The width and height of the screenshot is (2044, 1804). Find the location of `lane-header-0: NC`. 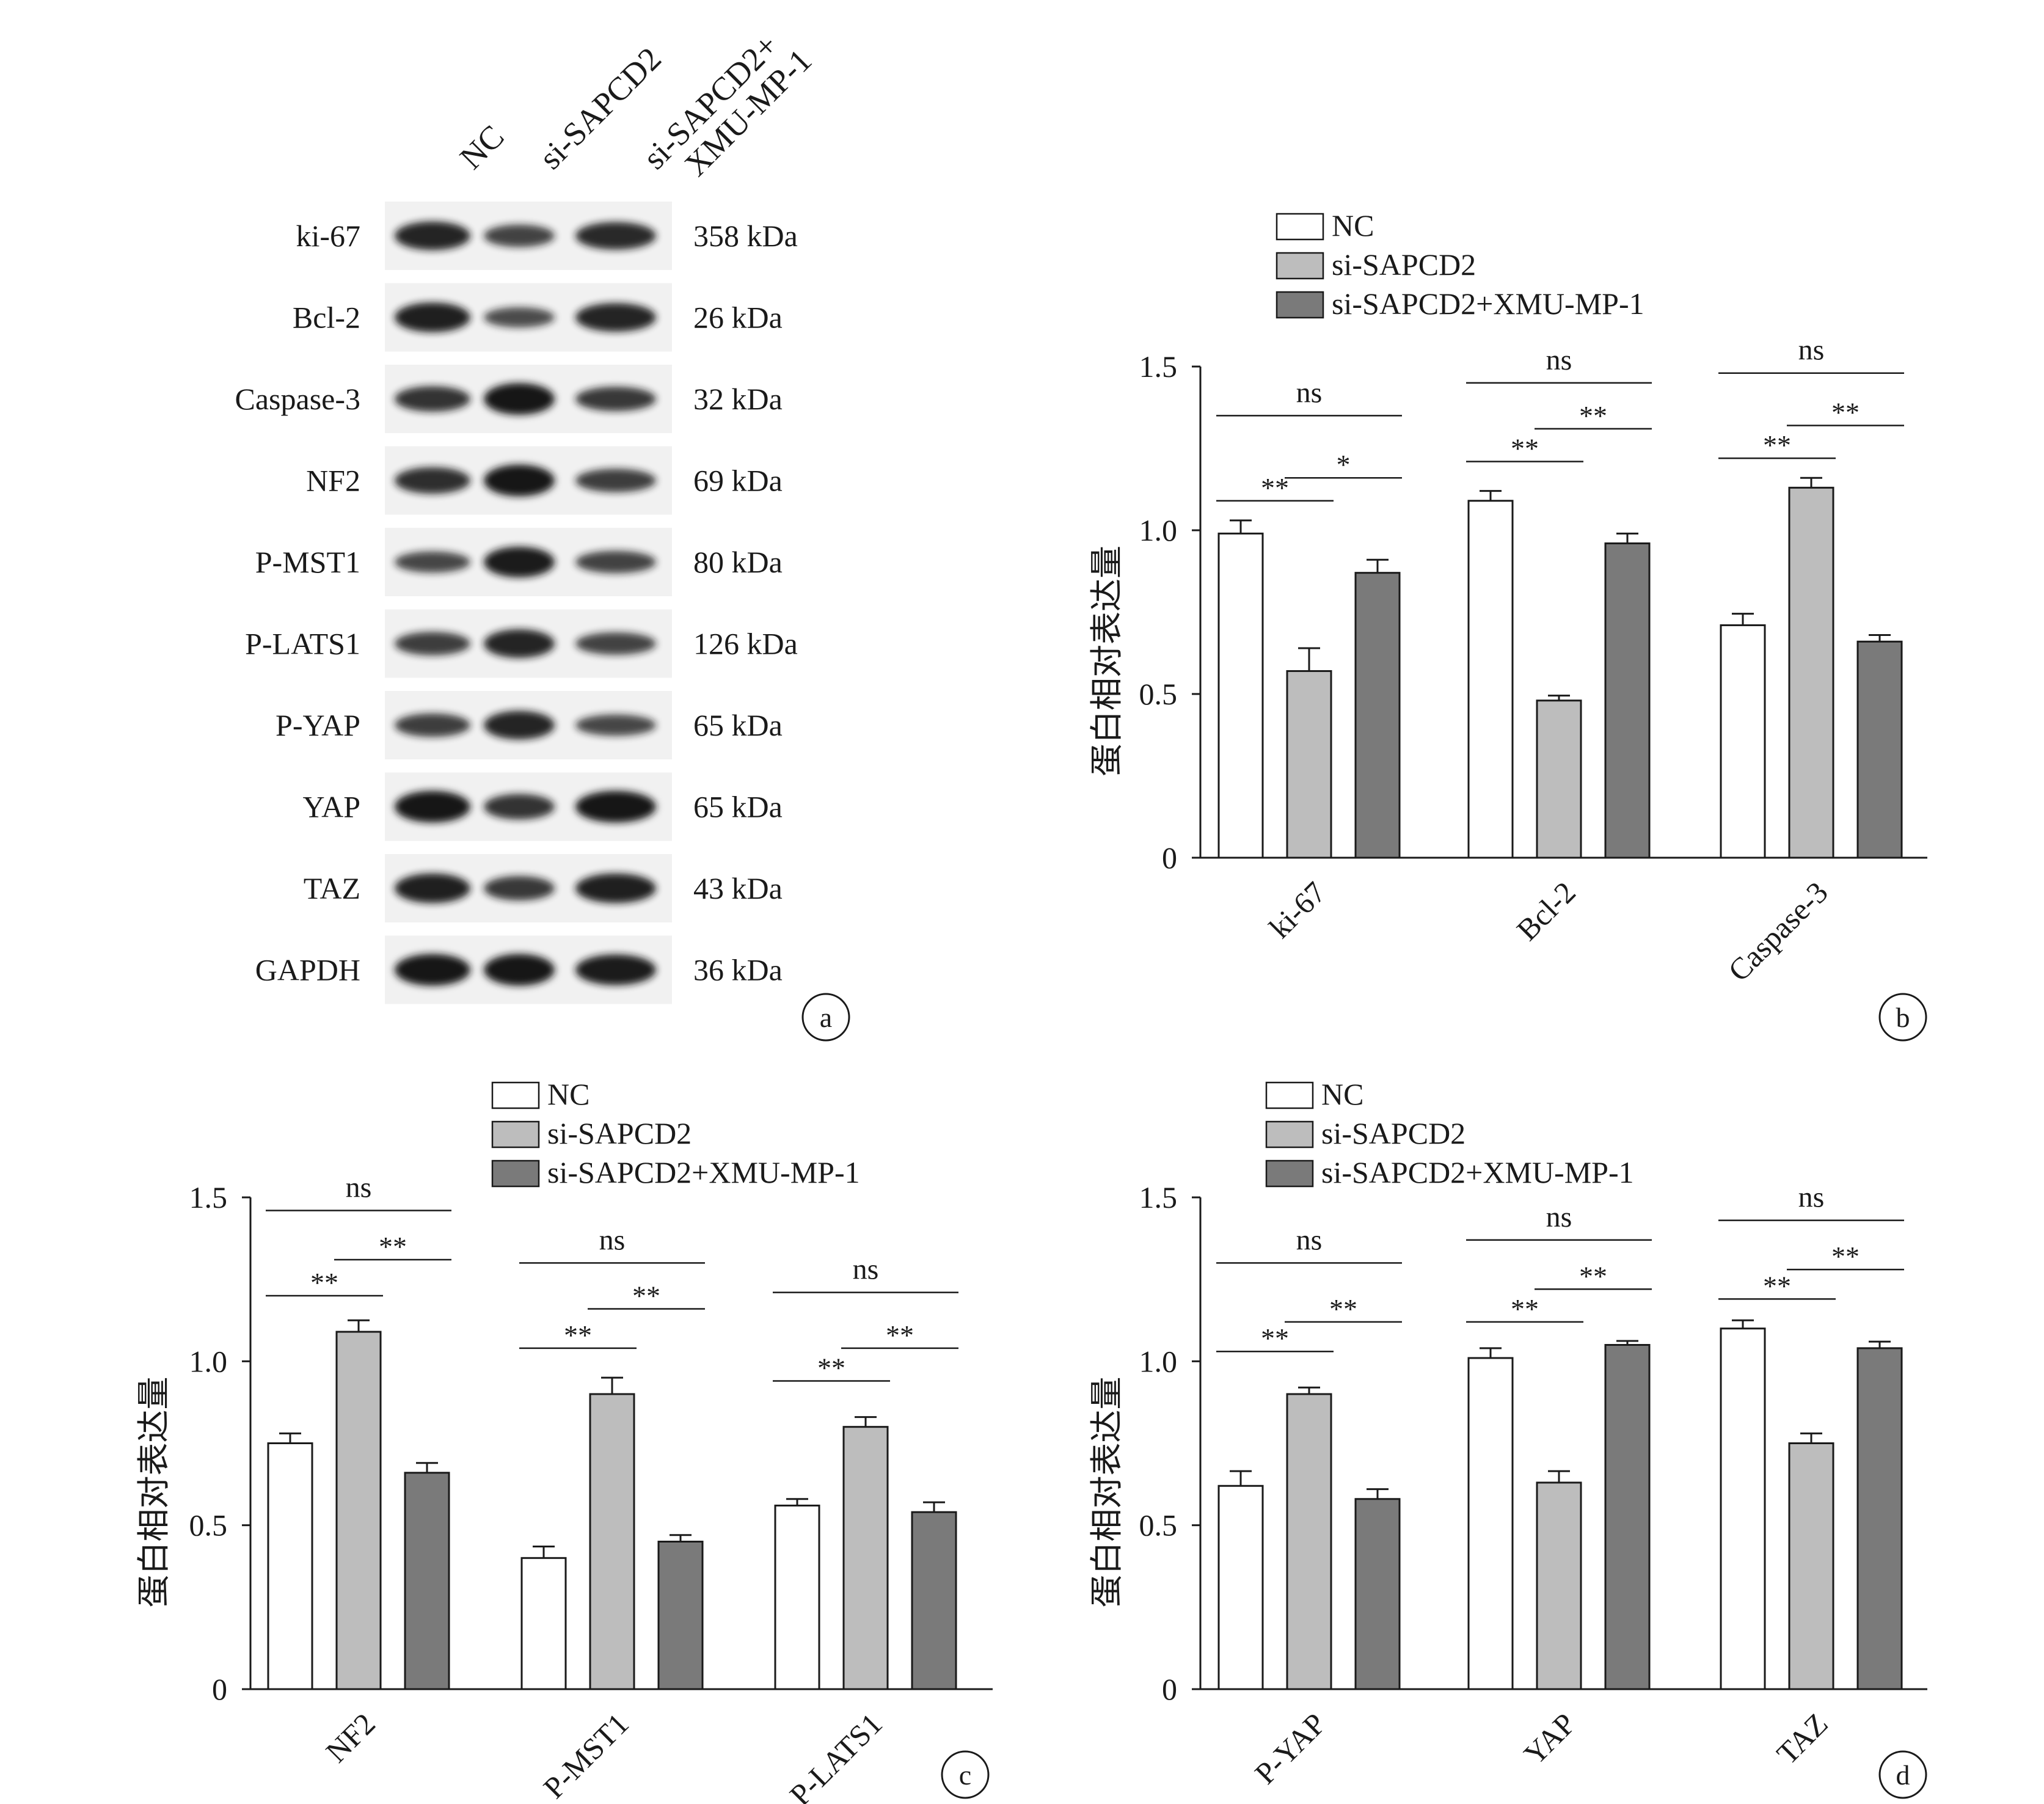

lane-header-0: NC is located at coordinates (482, 147).